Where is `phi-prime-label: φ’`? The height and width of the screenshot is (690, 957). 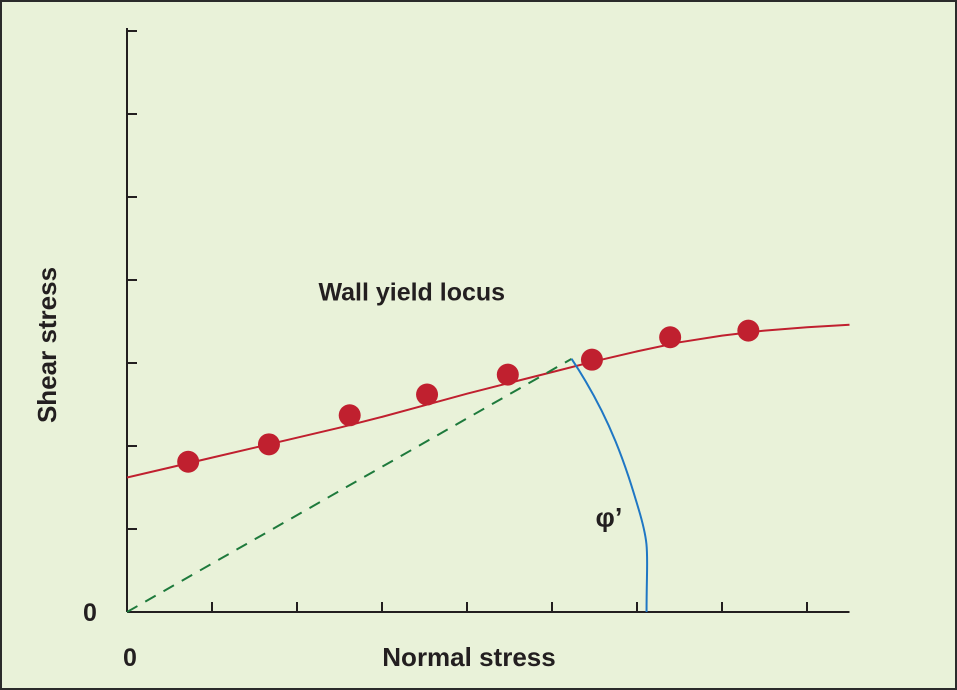
phi-prime-label: φ’ is located at coordinates (609, 518).